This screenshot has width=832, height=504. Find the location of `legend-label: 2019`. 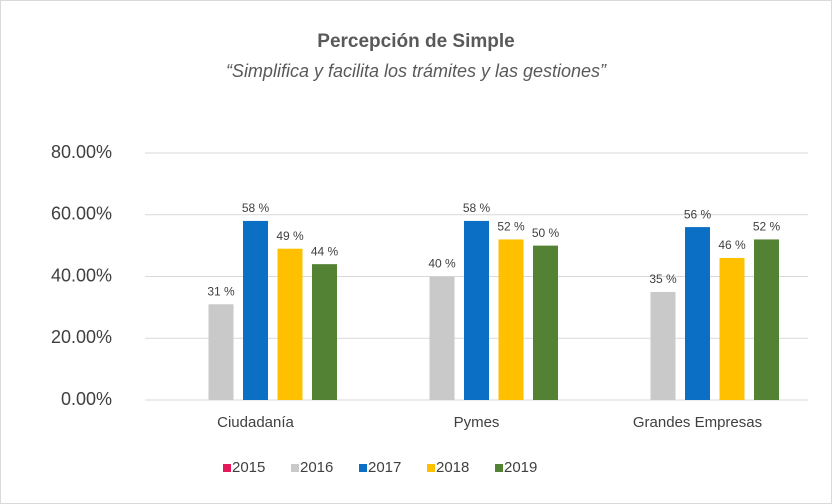

legend-label: 2019 is located at coordinates (520, 467).